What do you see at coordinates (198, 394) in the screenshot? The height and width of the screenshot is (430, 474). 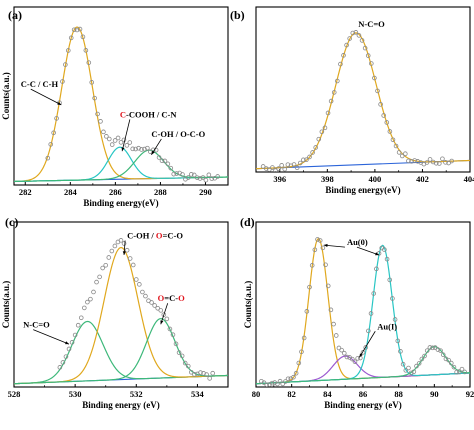 I see `x-tick-label: 534` at bounding box center [198, 394].